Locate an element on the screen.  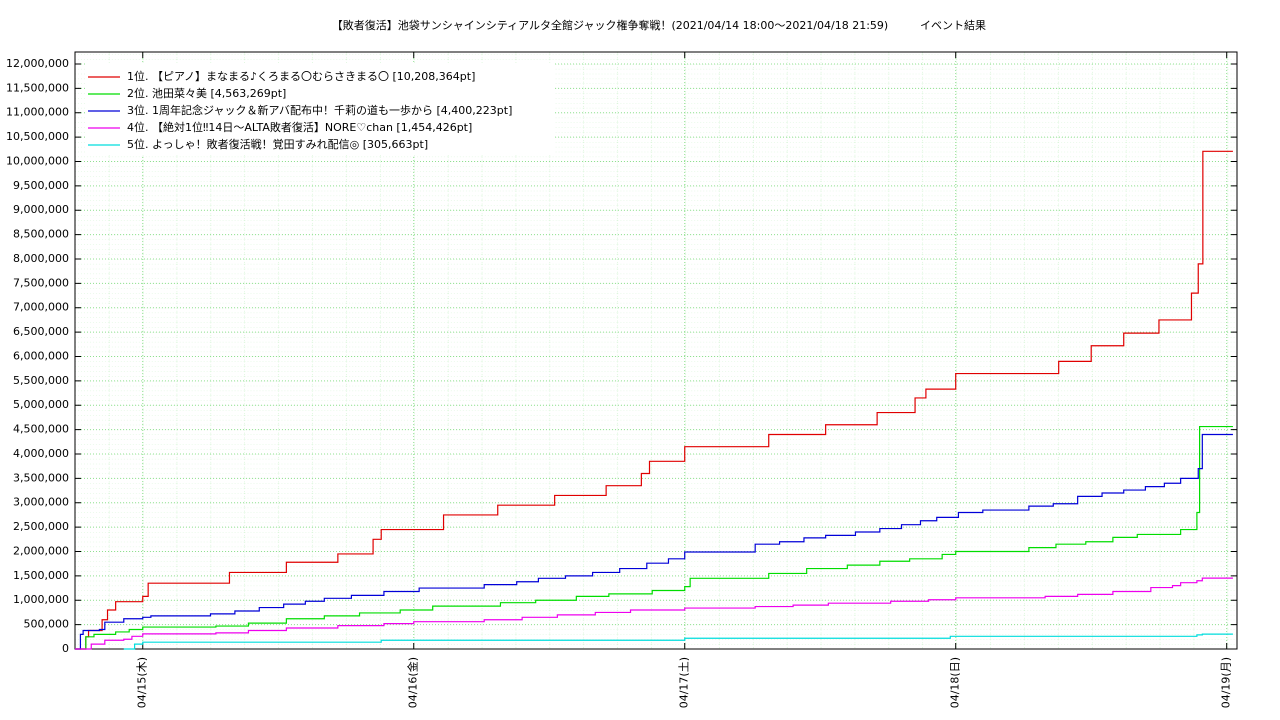
y-tick-label: 8,000,000 is located at coordinates (41, 258).